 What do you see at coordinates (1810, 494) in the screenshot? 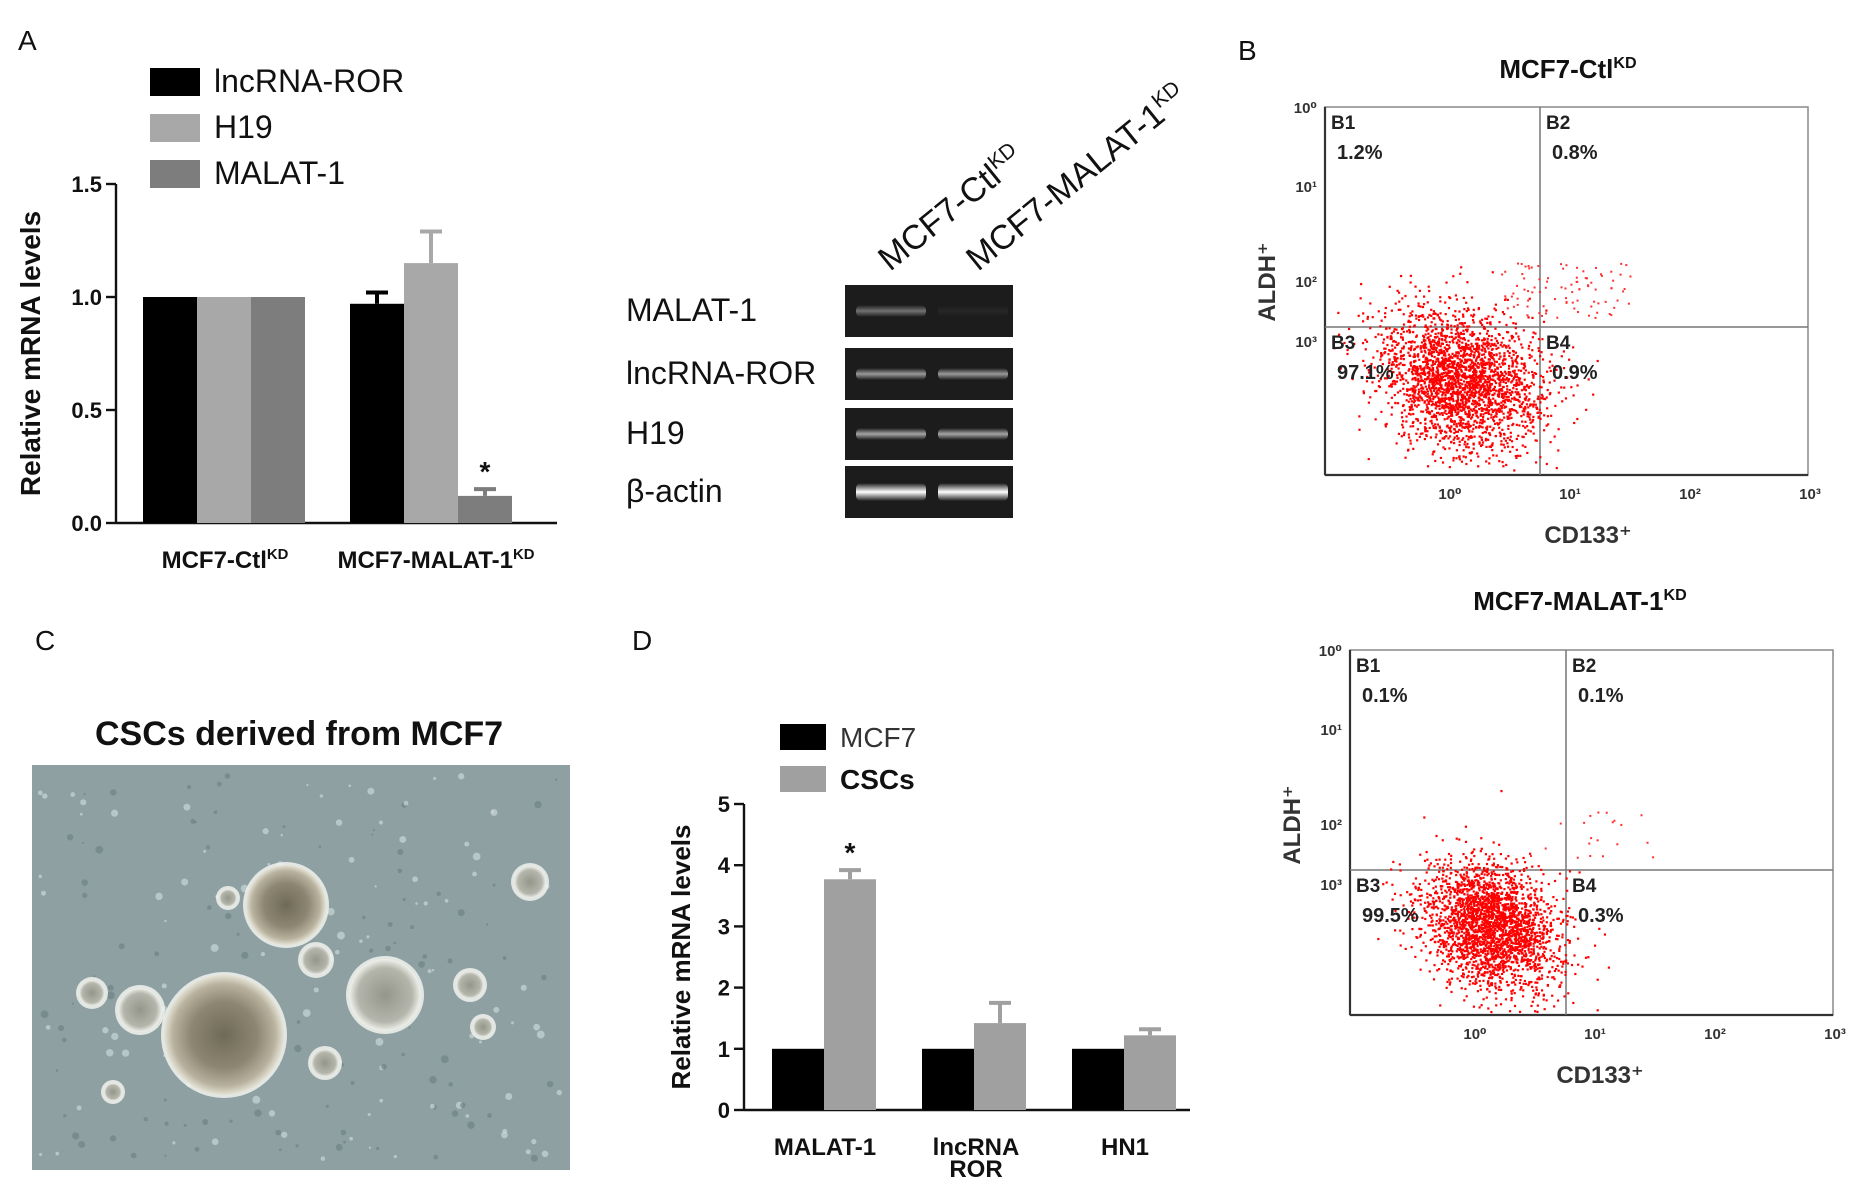
I see `x-tick-label: 10³` at bounding box center [1810, 494].